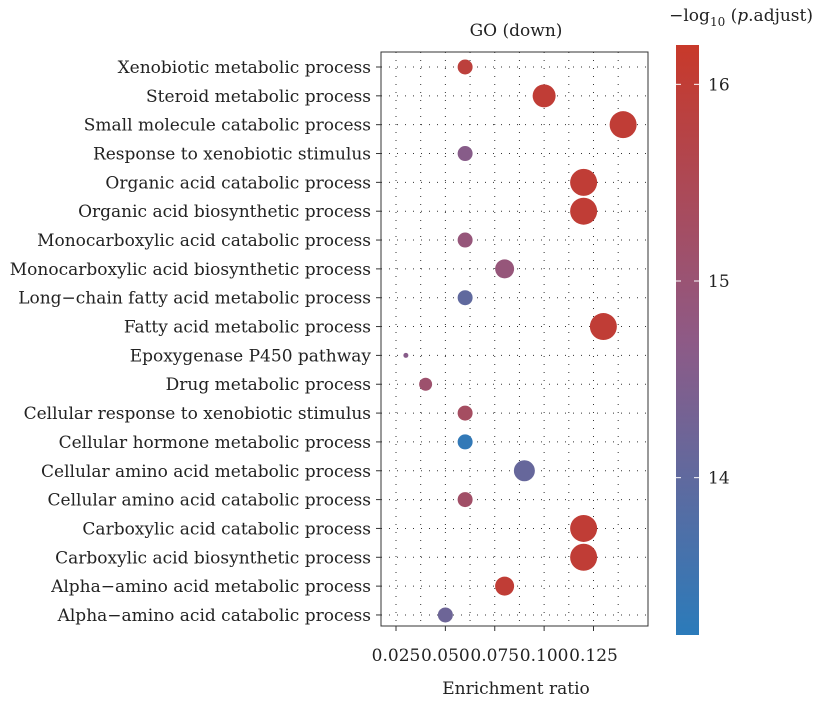  I want to click on colorbar-tick-label: 14, so click(719, 479).